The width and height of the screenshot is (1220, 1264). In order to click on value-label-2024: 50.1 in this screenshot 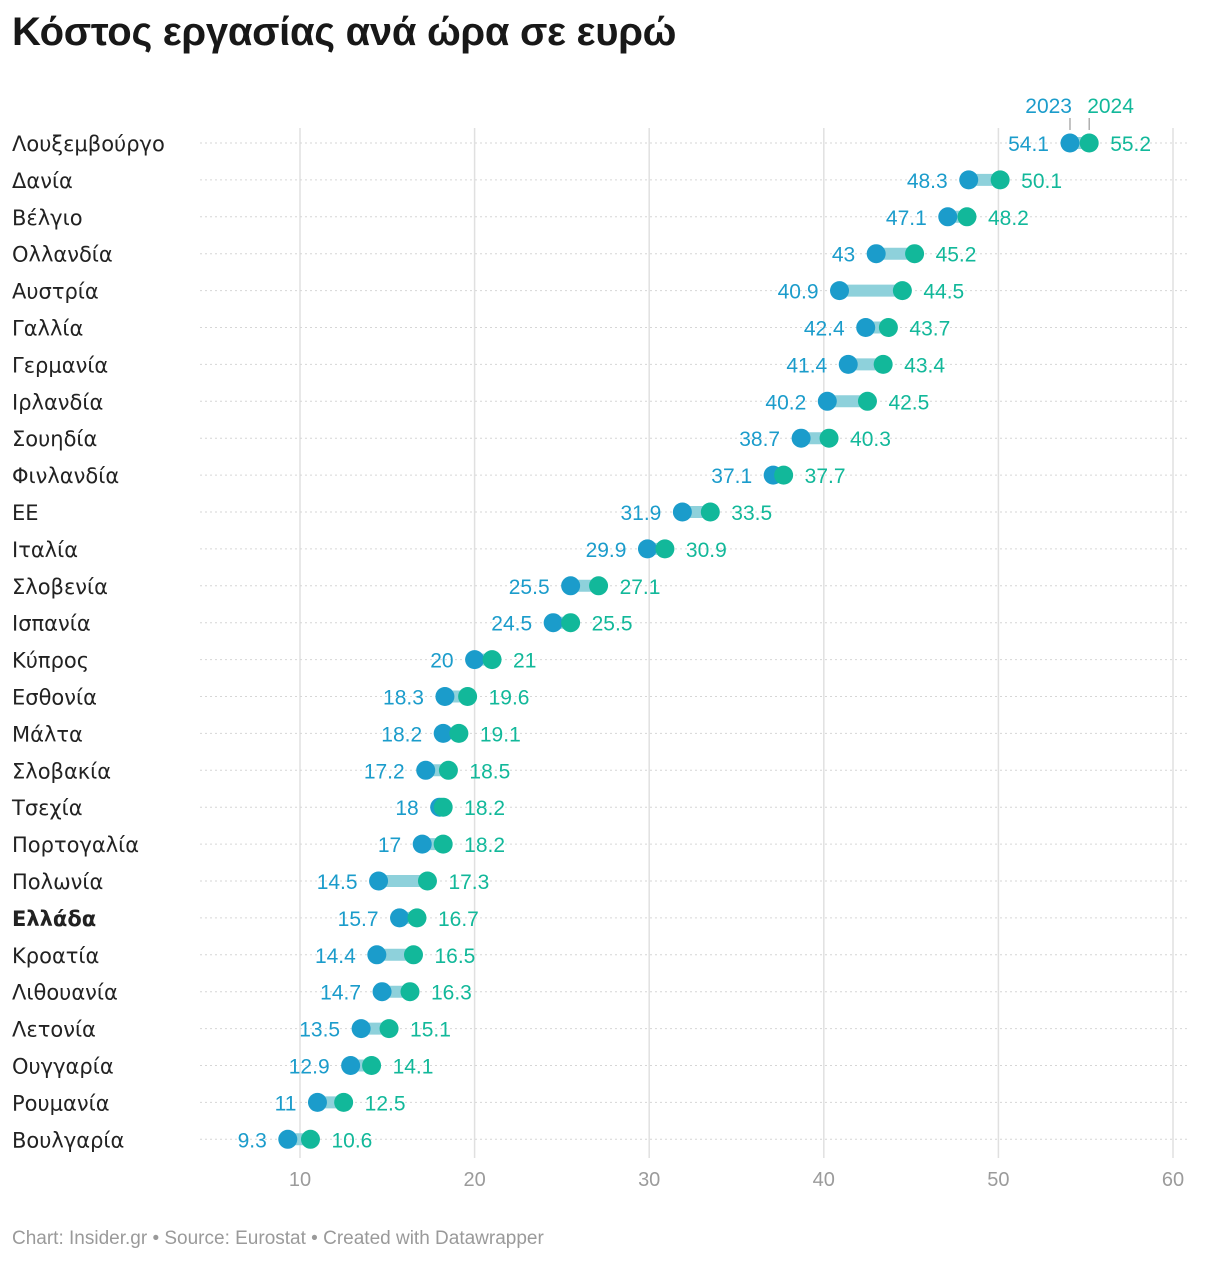, I will do `click(1041, 181)`.